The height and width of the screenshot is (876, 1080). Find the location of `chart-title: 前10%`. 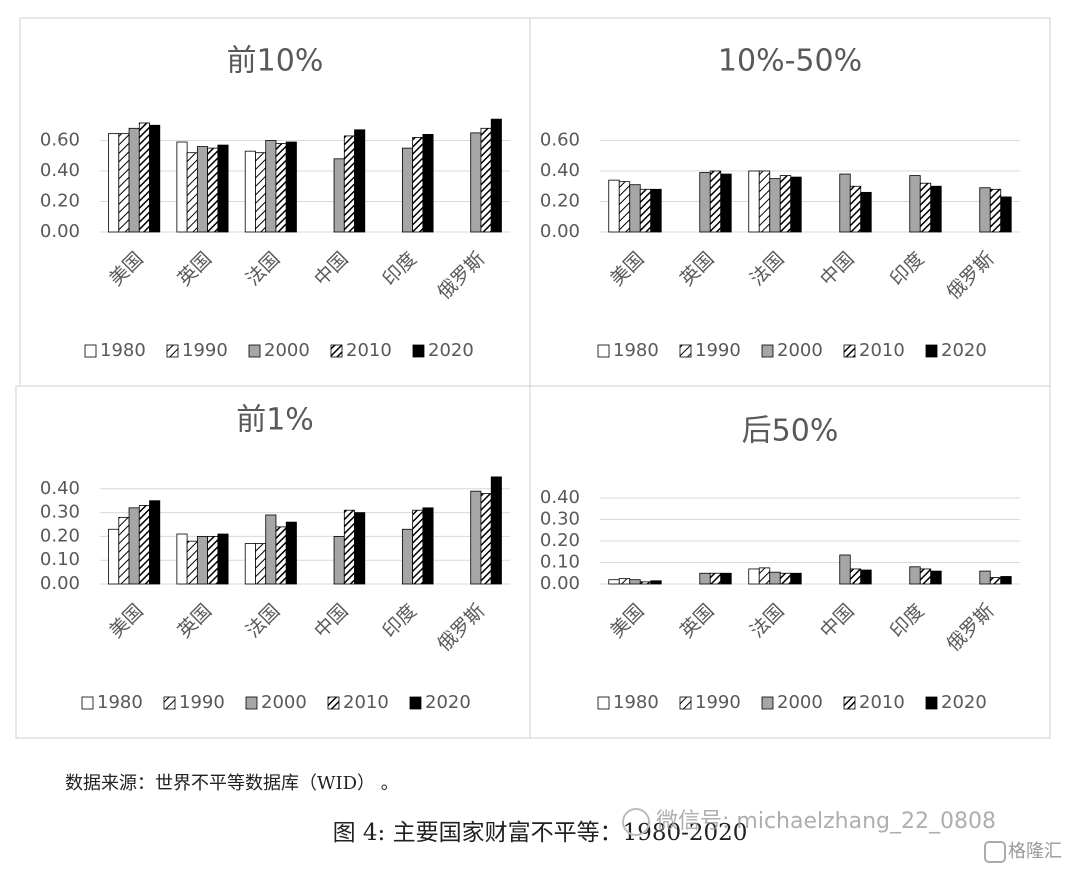

chart-title: 前10% is located at coordinates (275, 61).